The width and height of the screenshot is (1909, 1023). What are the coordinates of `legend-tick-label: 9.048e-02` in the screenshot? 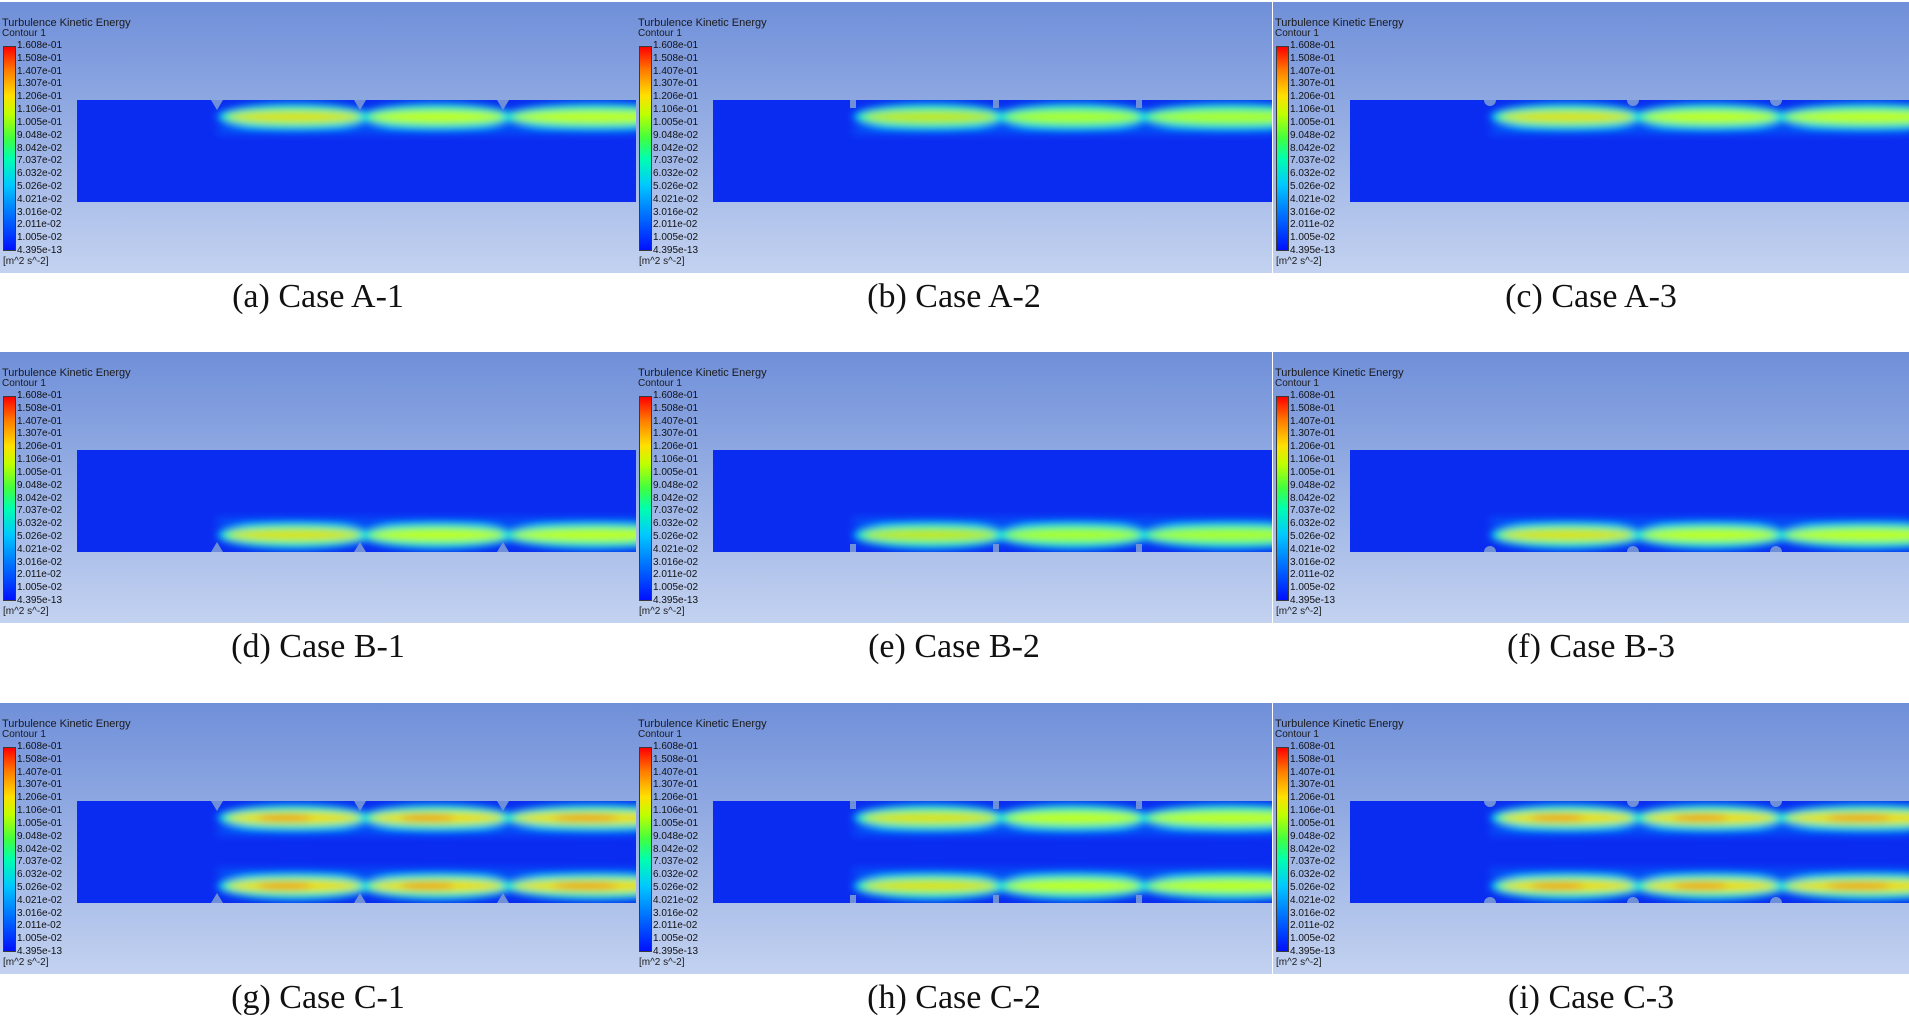 It's located at (1313, 135).